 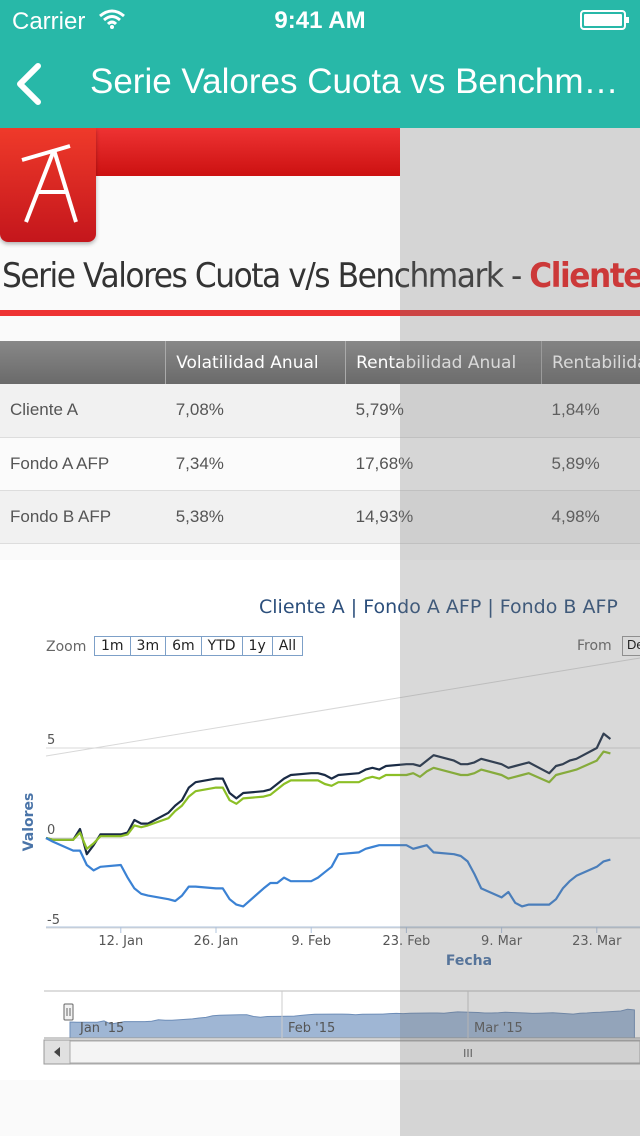 I want to click on status-bar: Carrier 9:41 AM, so click(x=320, y=20).